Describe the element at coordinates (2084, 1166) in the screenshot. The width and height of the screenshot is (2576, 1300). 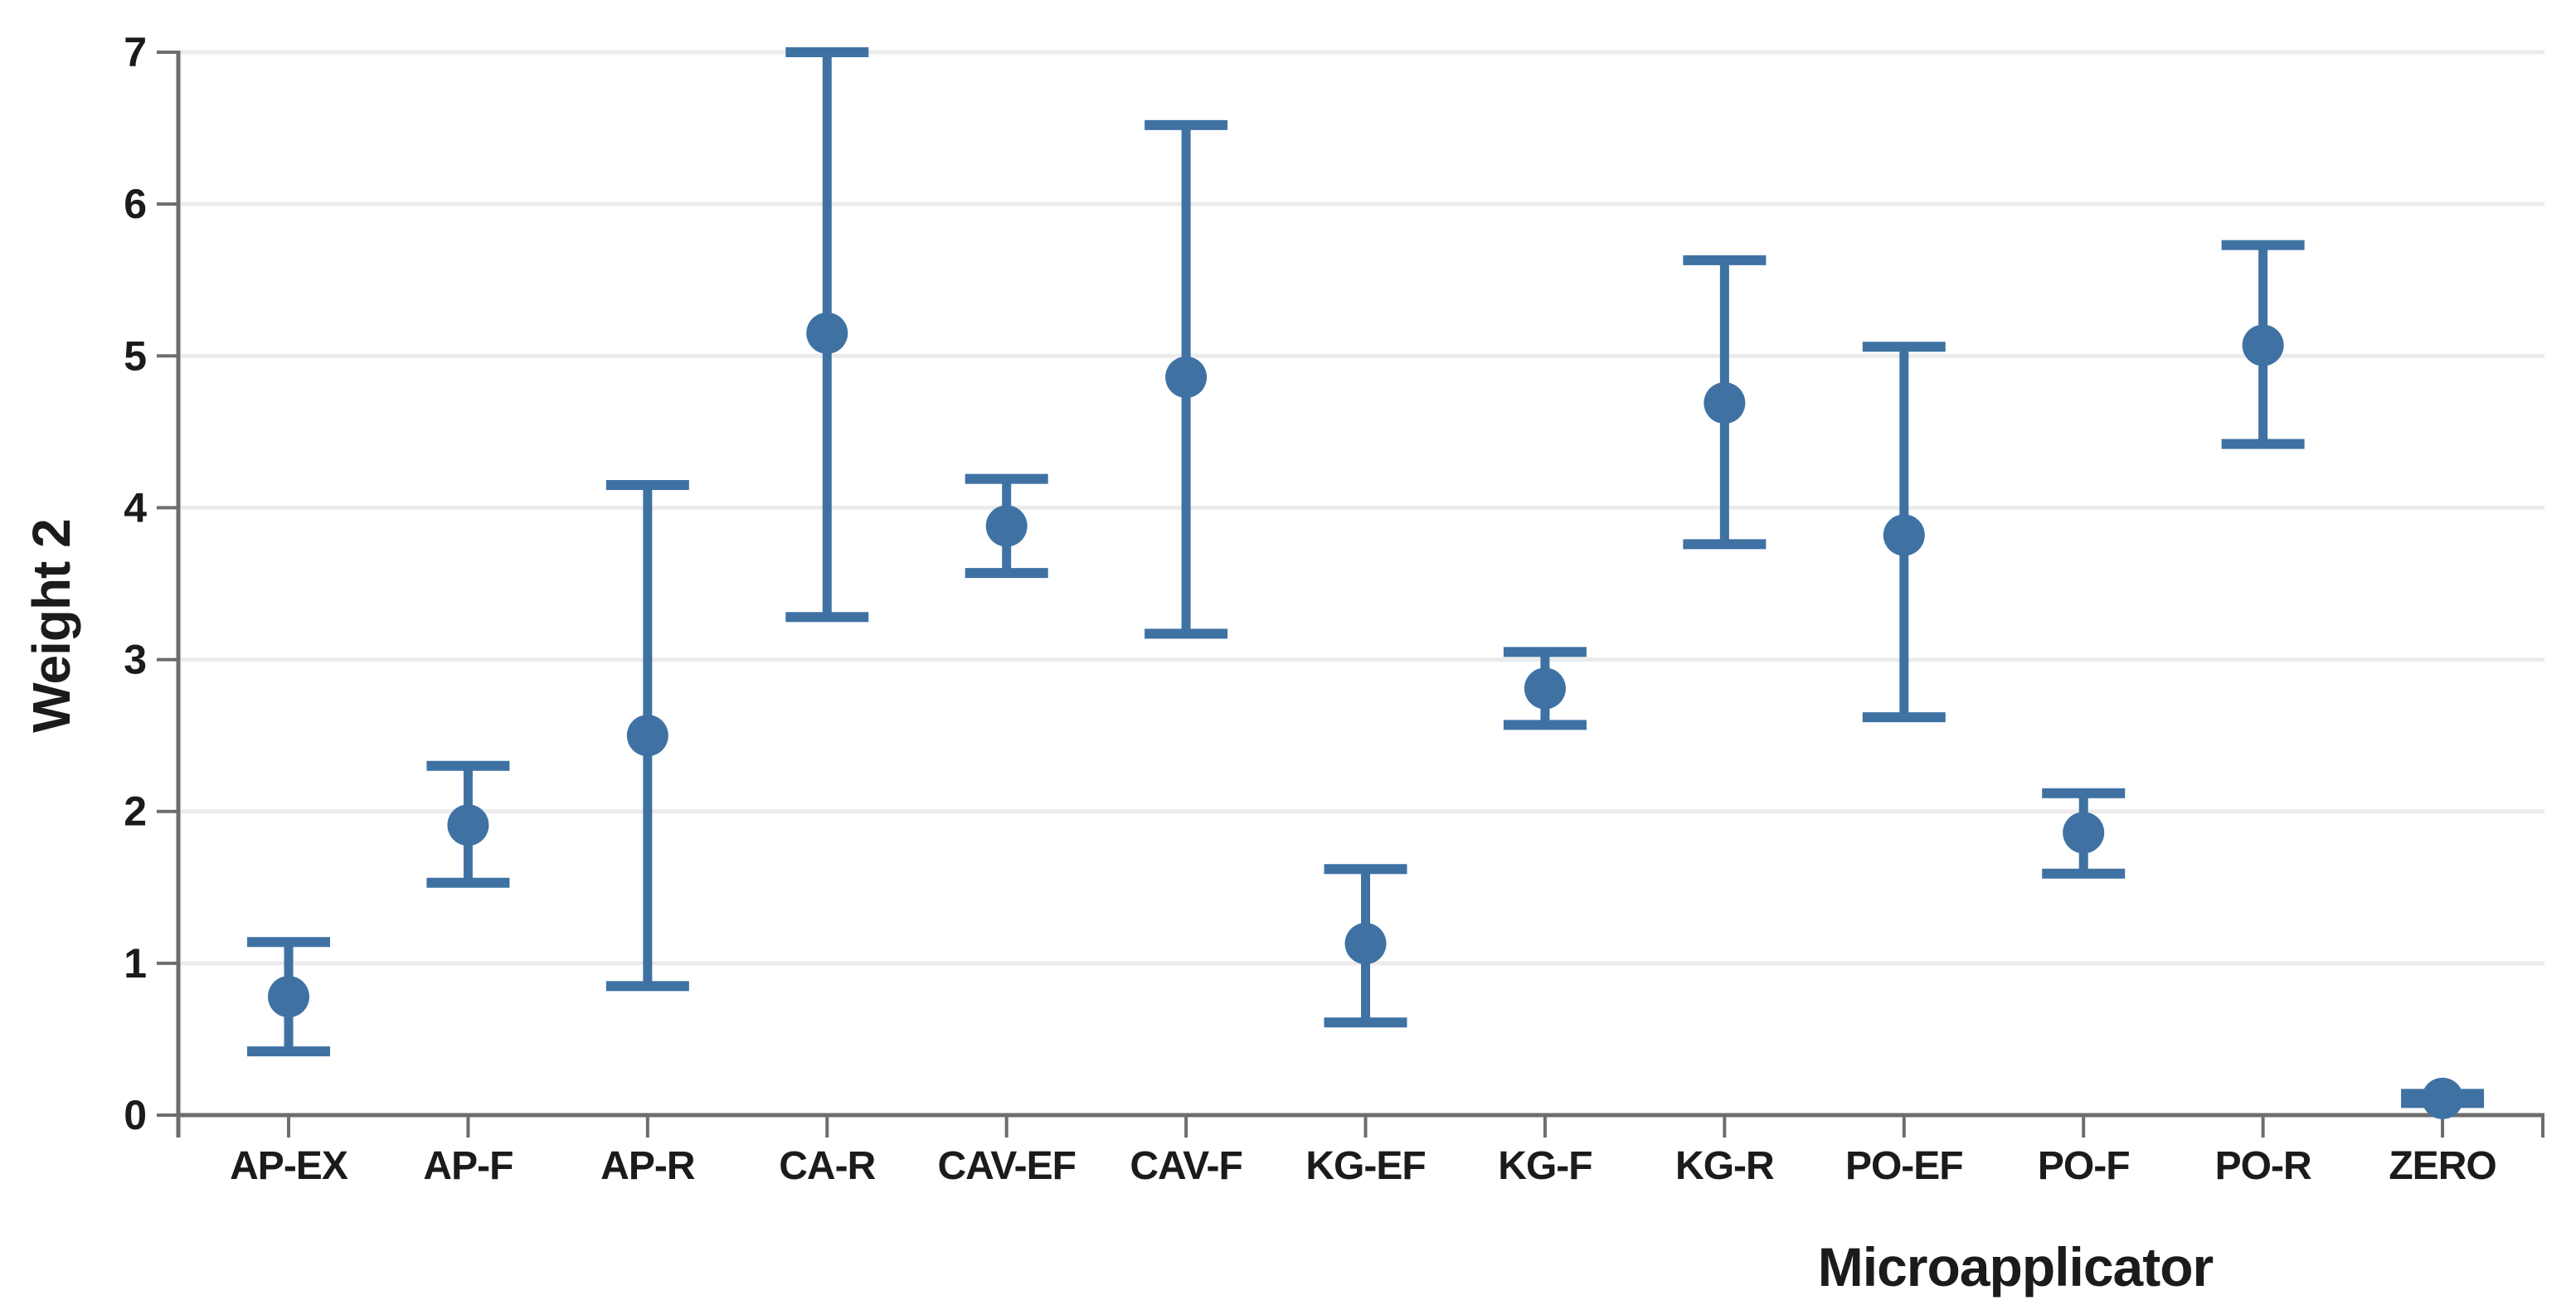
I see `x-tick-label: PO-F` at that location.